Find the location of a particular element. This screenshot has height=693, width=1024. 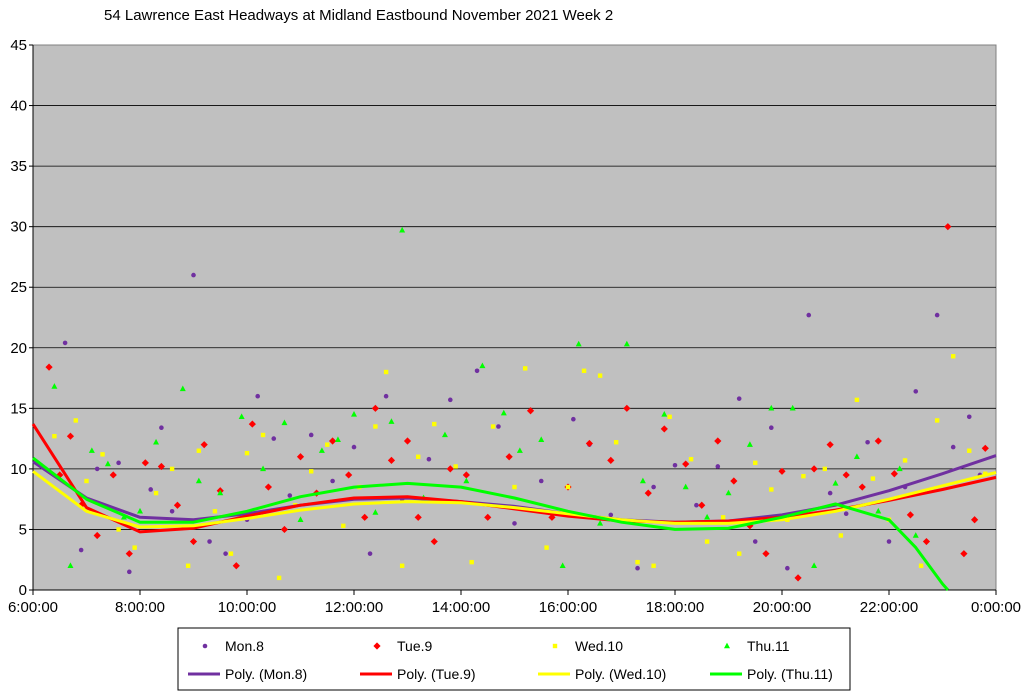

x-tick-label: 14:00:00 is located at coordinates (461, 607).